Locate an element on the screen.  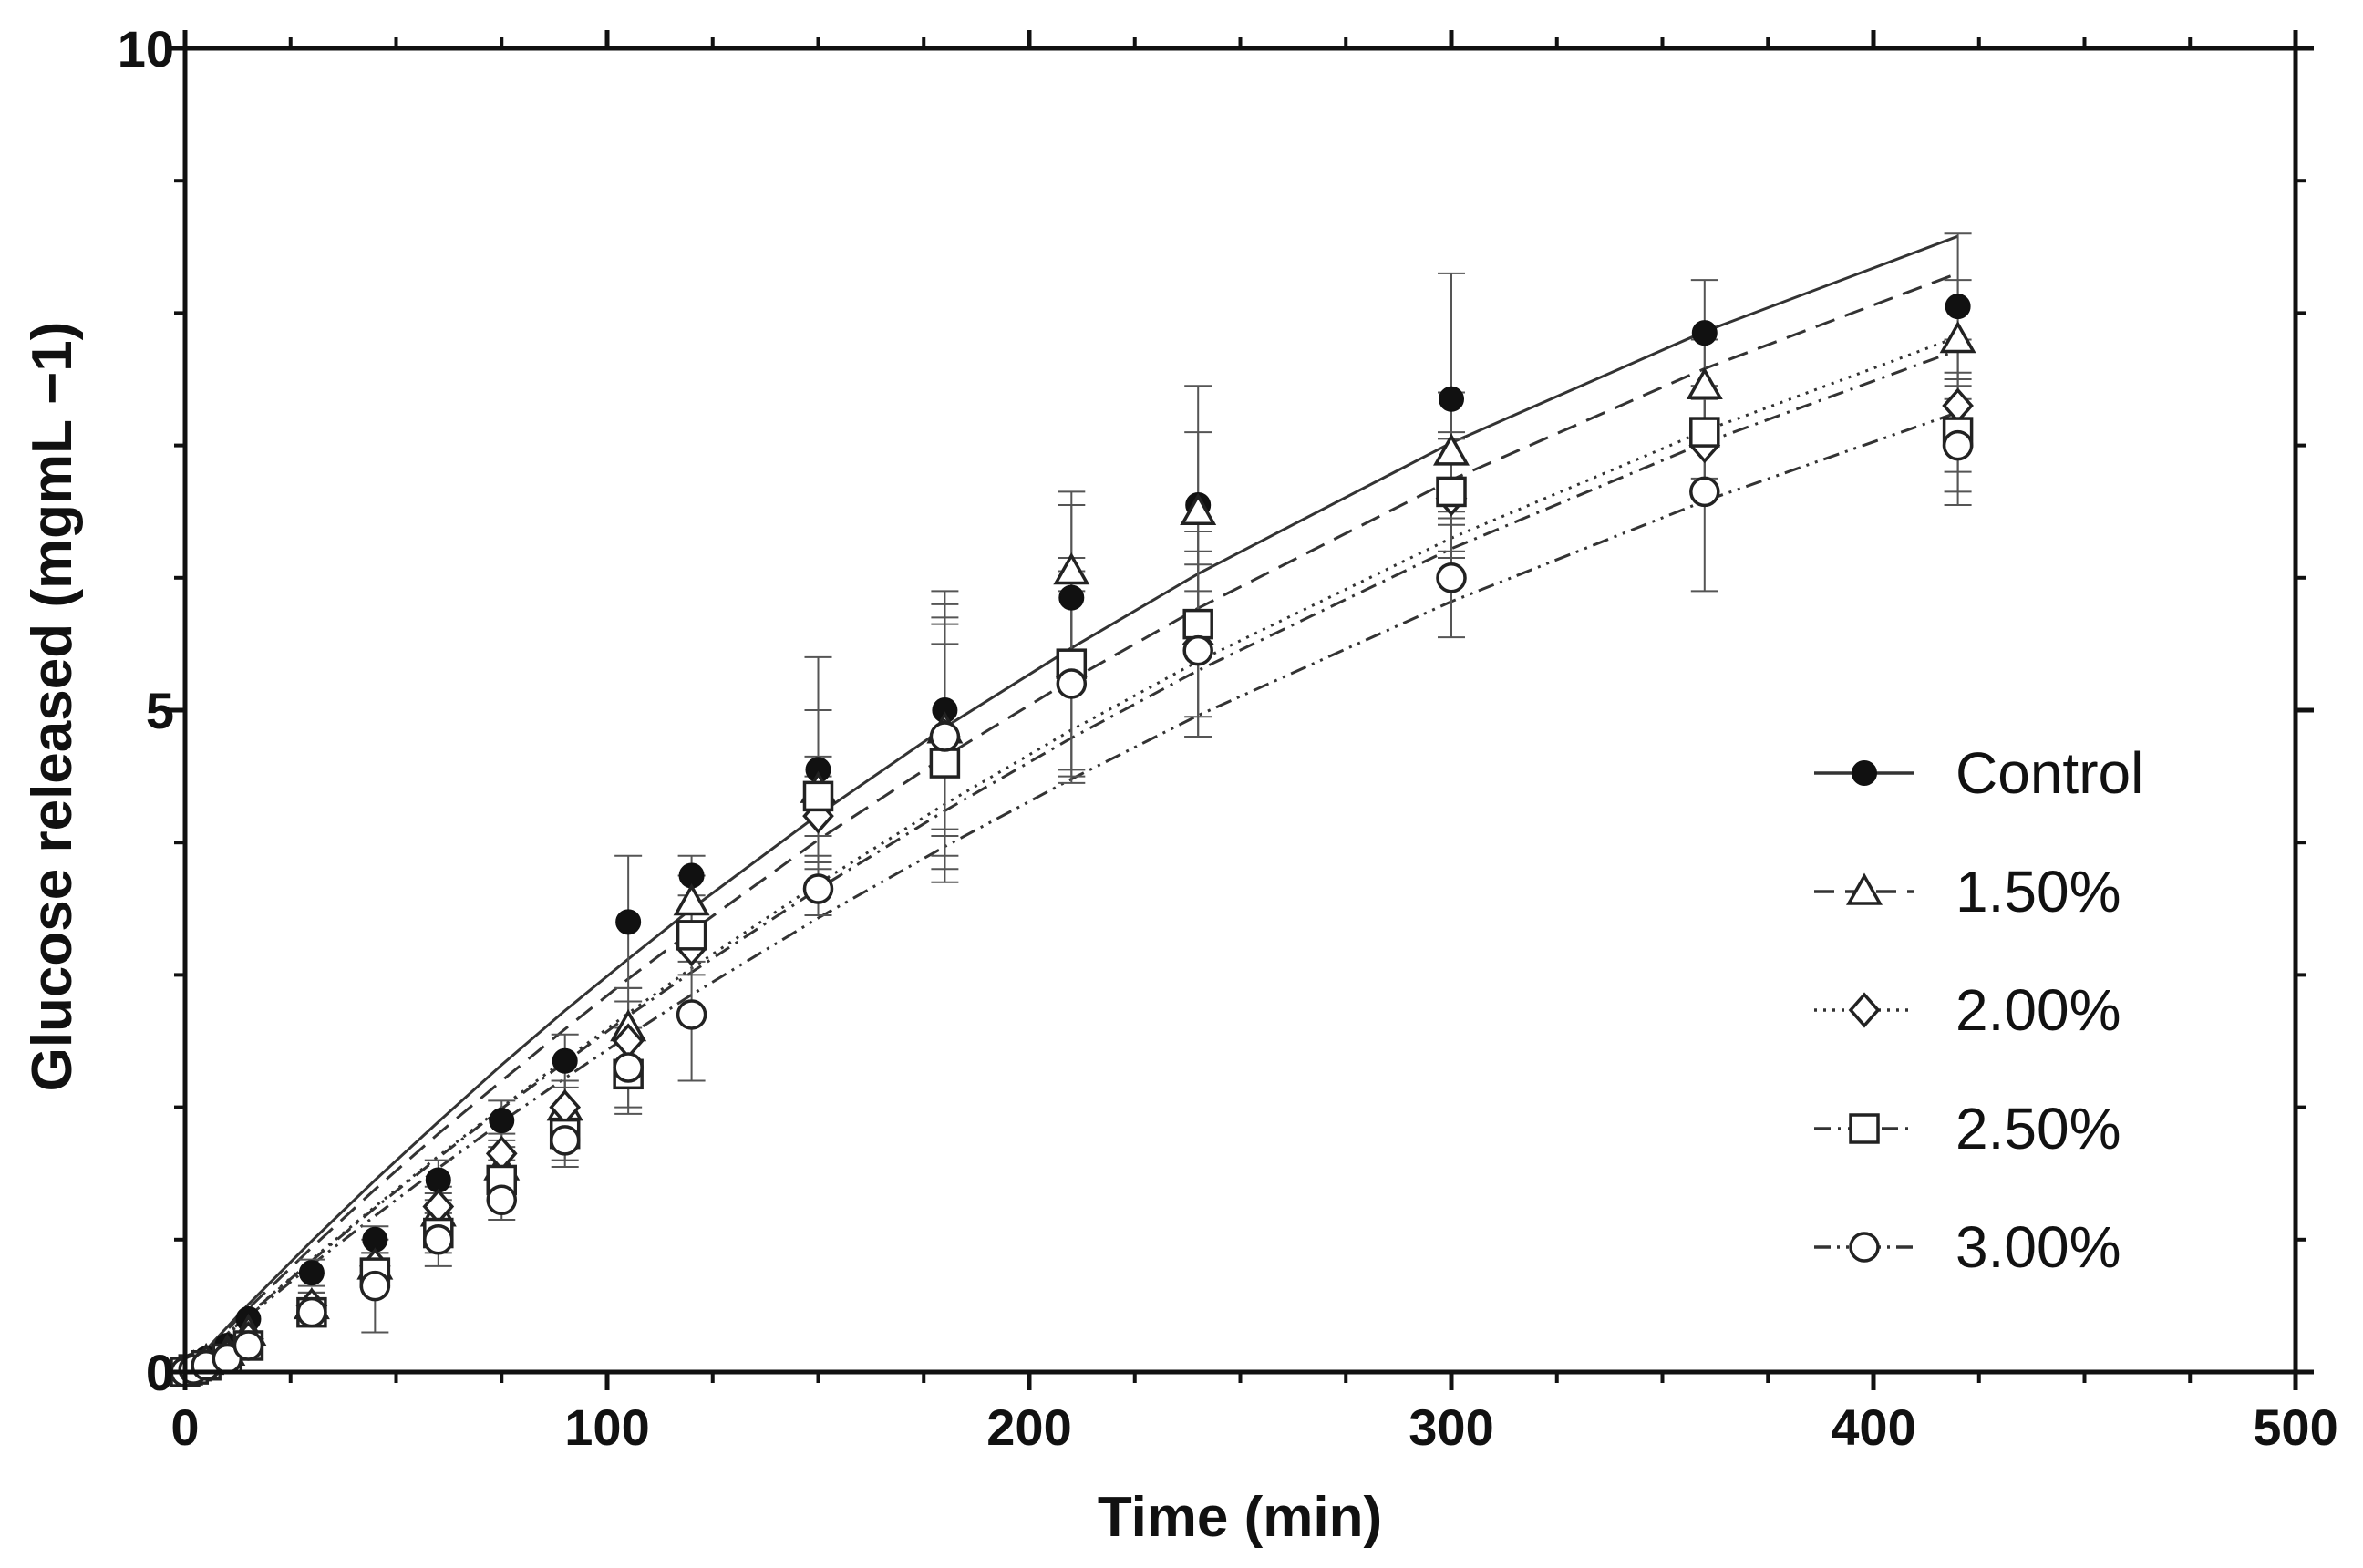
legend-marker-3-00pct is located at coordinates (1864, 1247).